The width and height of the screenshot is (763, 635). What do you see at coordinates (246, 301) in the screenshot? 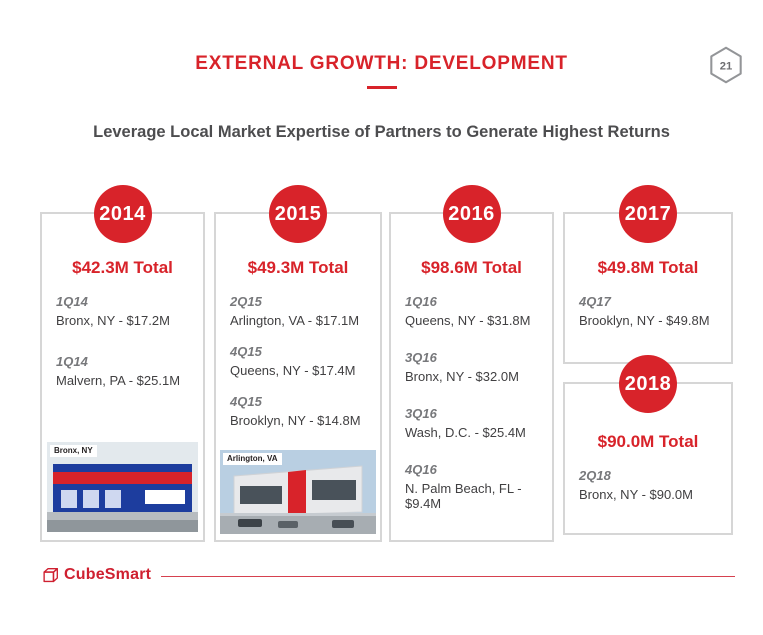
I see `quarter-label: 2Q15` at bounding box center [246, 301].